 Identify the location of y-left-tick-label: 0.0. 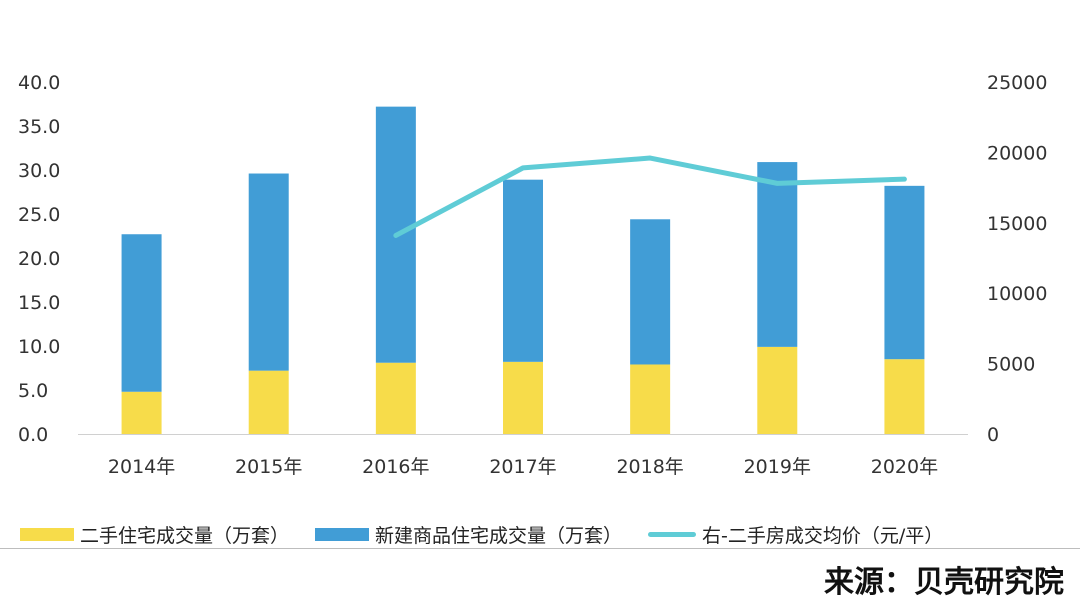
(33, 435).